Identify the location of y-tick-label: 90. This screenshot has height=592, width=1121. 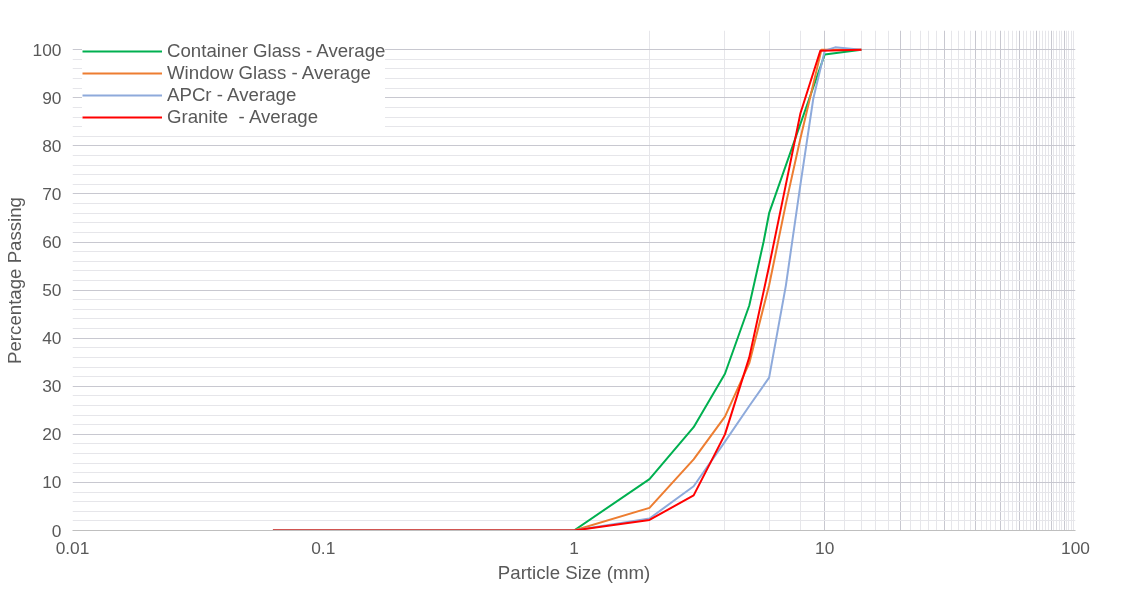
(52, 97).